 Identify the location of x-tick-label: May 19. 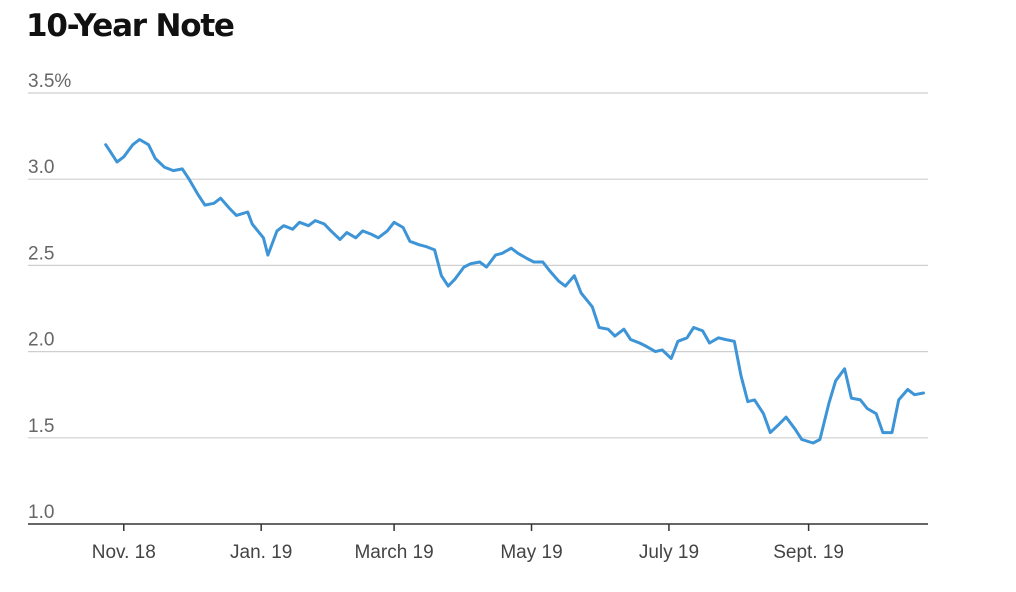
(531, 552).